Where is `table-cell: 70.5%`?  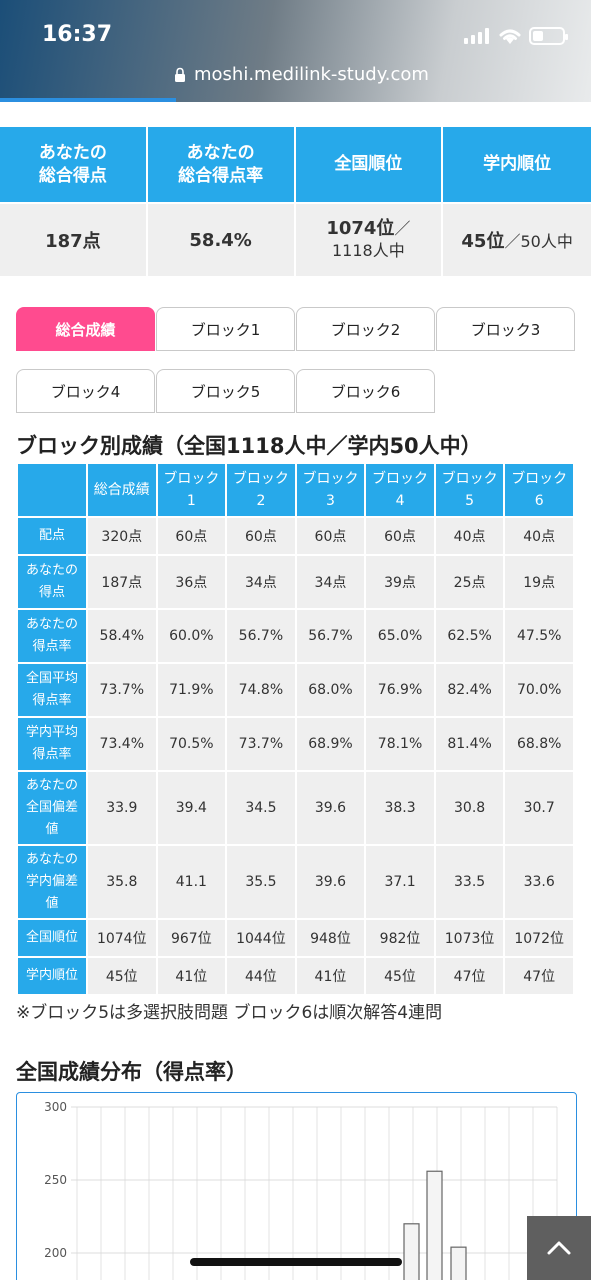 table-cell: 70.5% is located at coordinates (191, 744).